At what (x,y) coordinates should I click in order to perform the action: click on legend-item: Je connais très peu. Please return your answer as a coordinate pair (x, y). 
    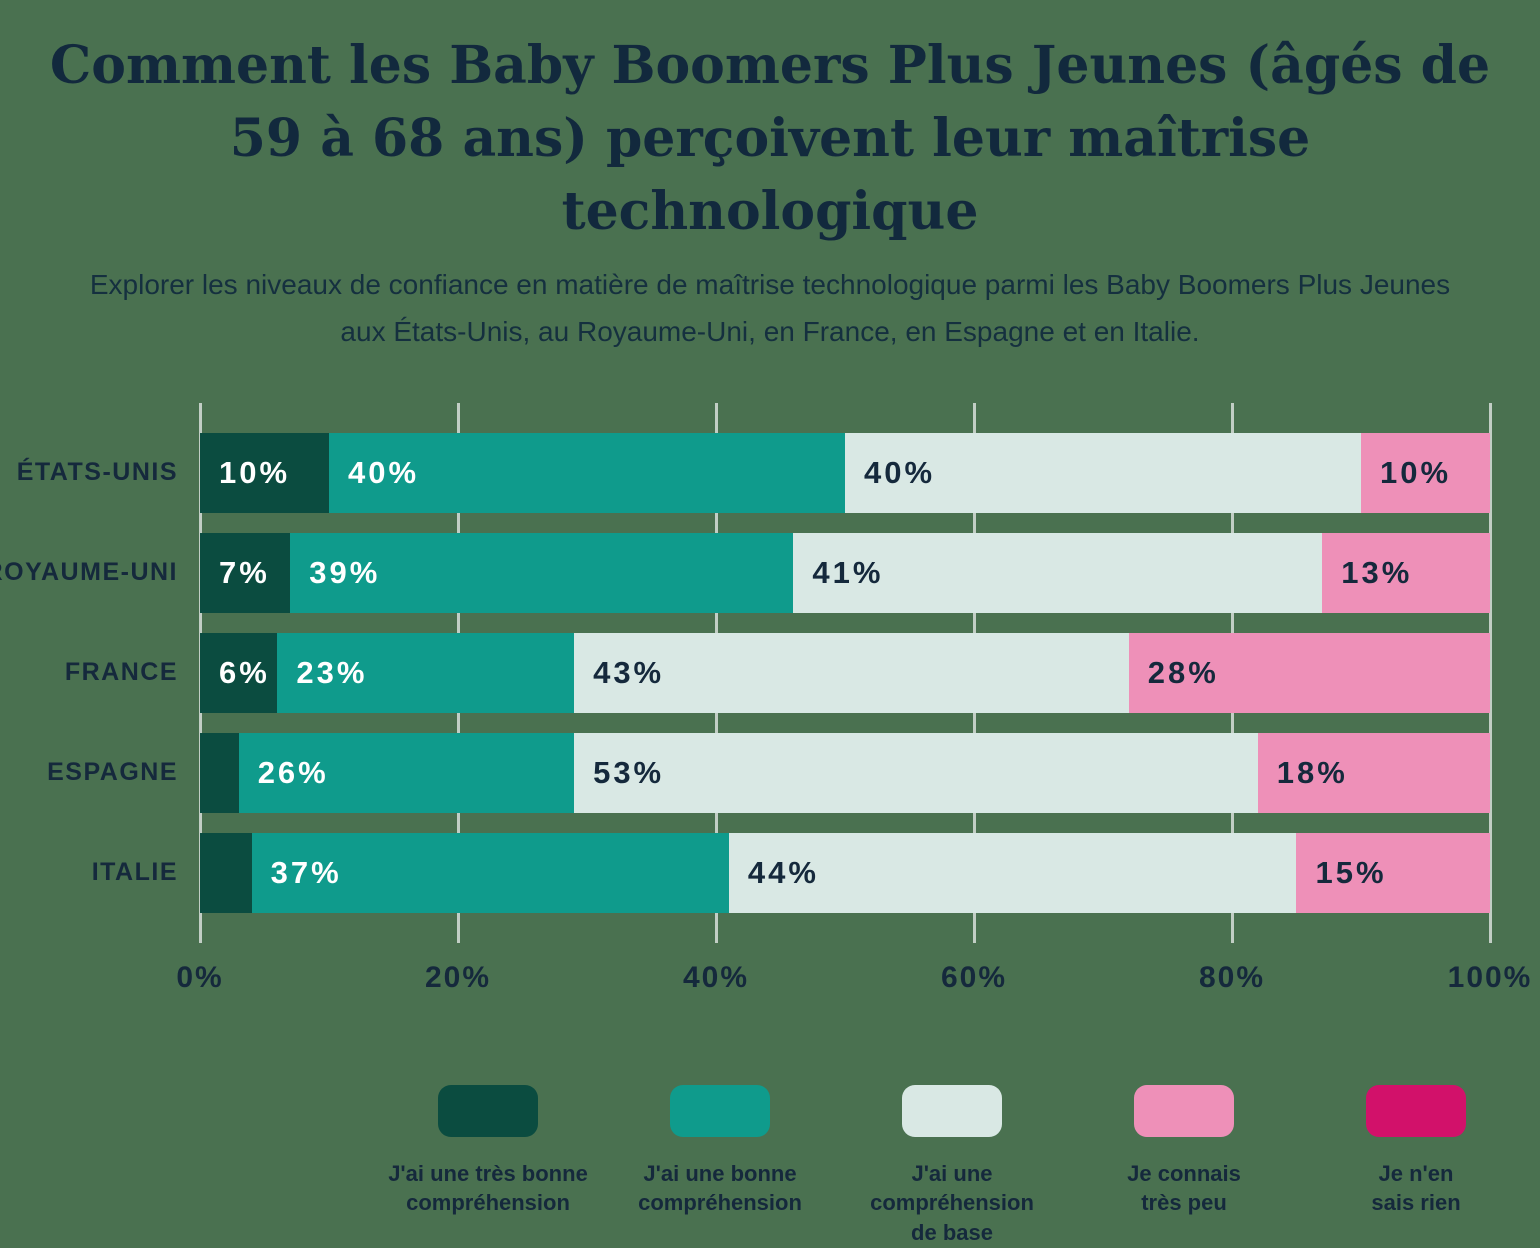
    Looking at the image, I should click on (1184, 1166).